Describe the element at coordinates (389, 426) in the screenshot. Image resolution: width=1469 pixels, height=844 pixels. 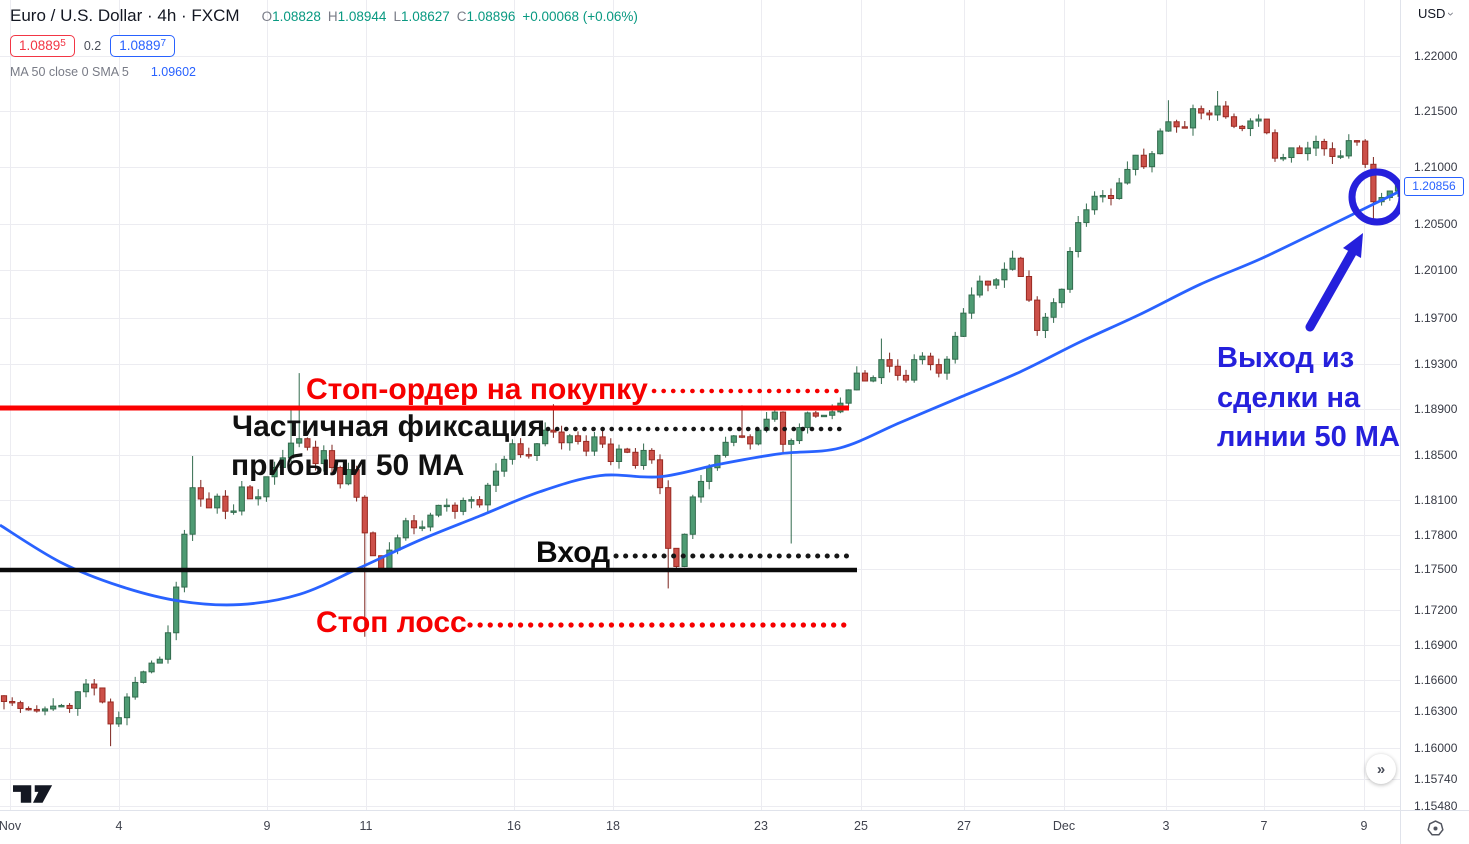
I see `partial-fix-label-line1: Частичная фиксация` at that location.